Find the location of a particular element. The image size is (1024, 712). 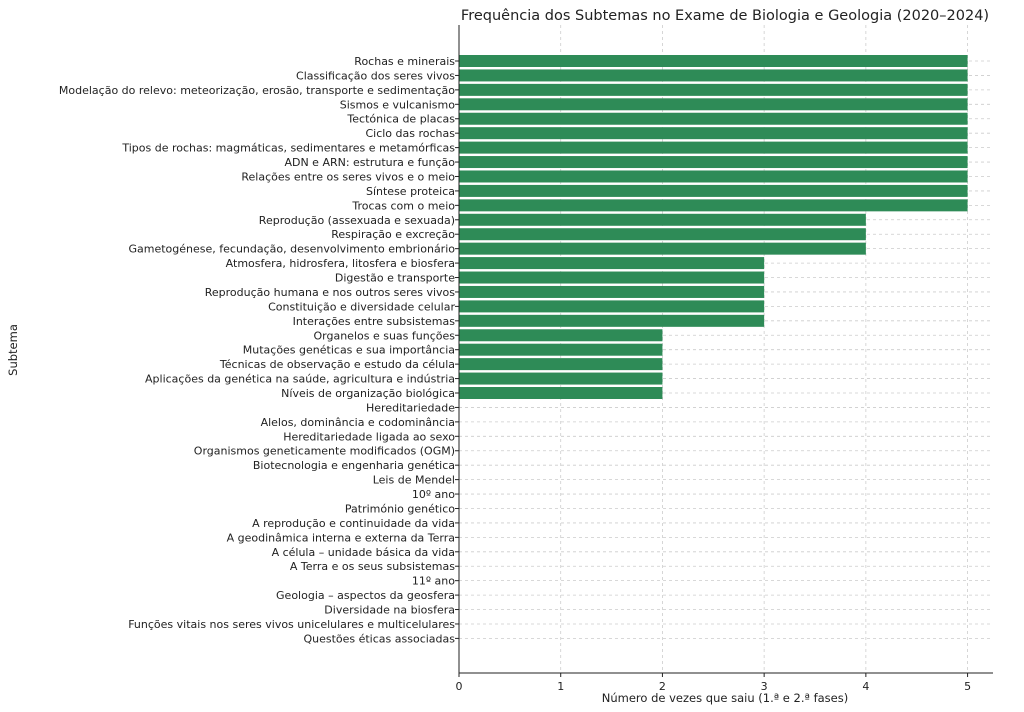

x-tick-label: 1 is located at coordinates (560, 686).